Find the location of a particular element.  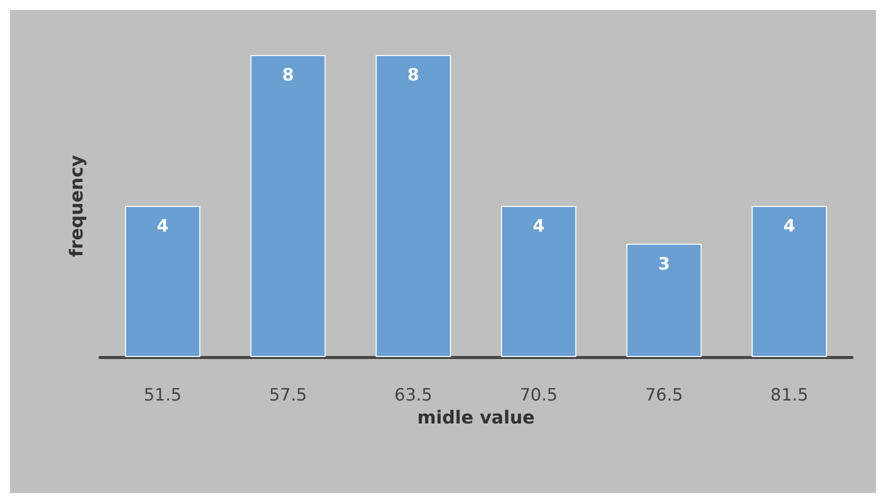

x-tick-label: 51.5 is located at coordinates (163, 396).